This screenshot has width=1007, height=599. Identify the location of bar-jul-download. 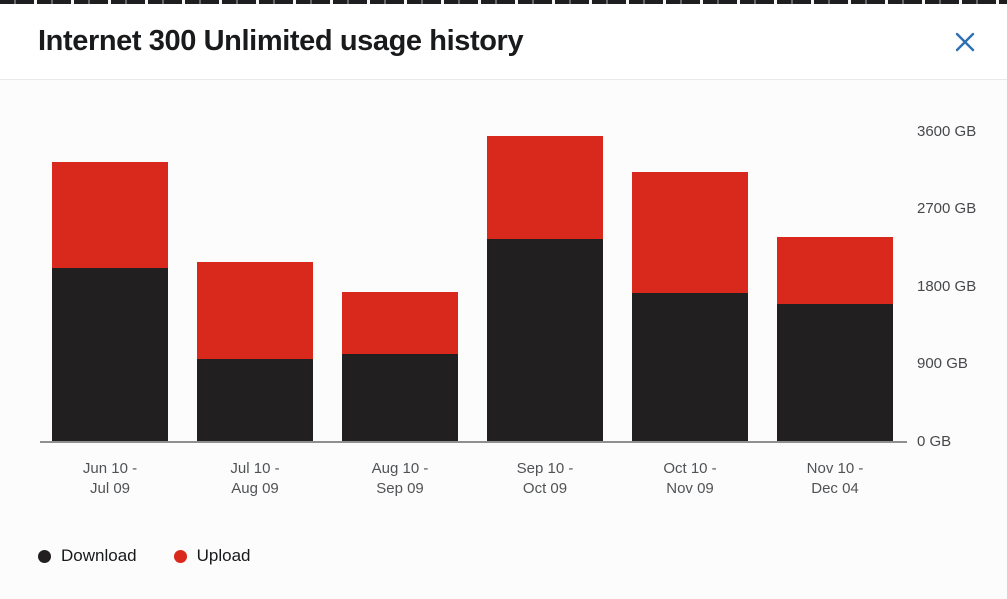
(255, 400).